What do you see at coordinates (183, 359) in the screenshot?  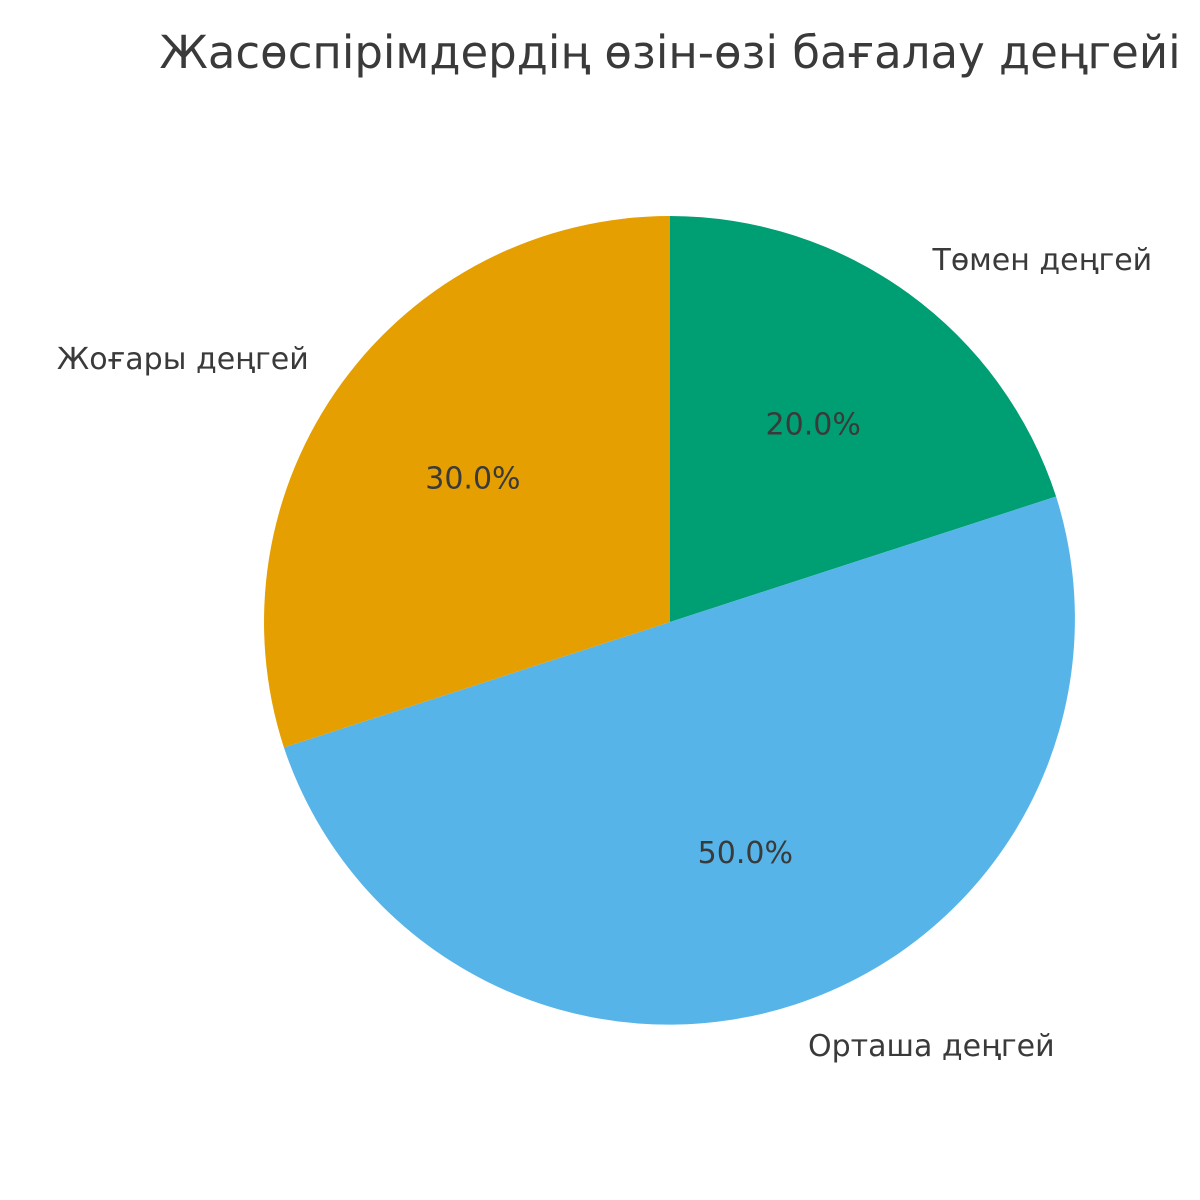 I see `slice-label-3: Жоғары деңгей` at bounding box center [183, 359].